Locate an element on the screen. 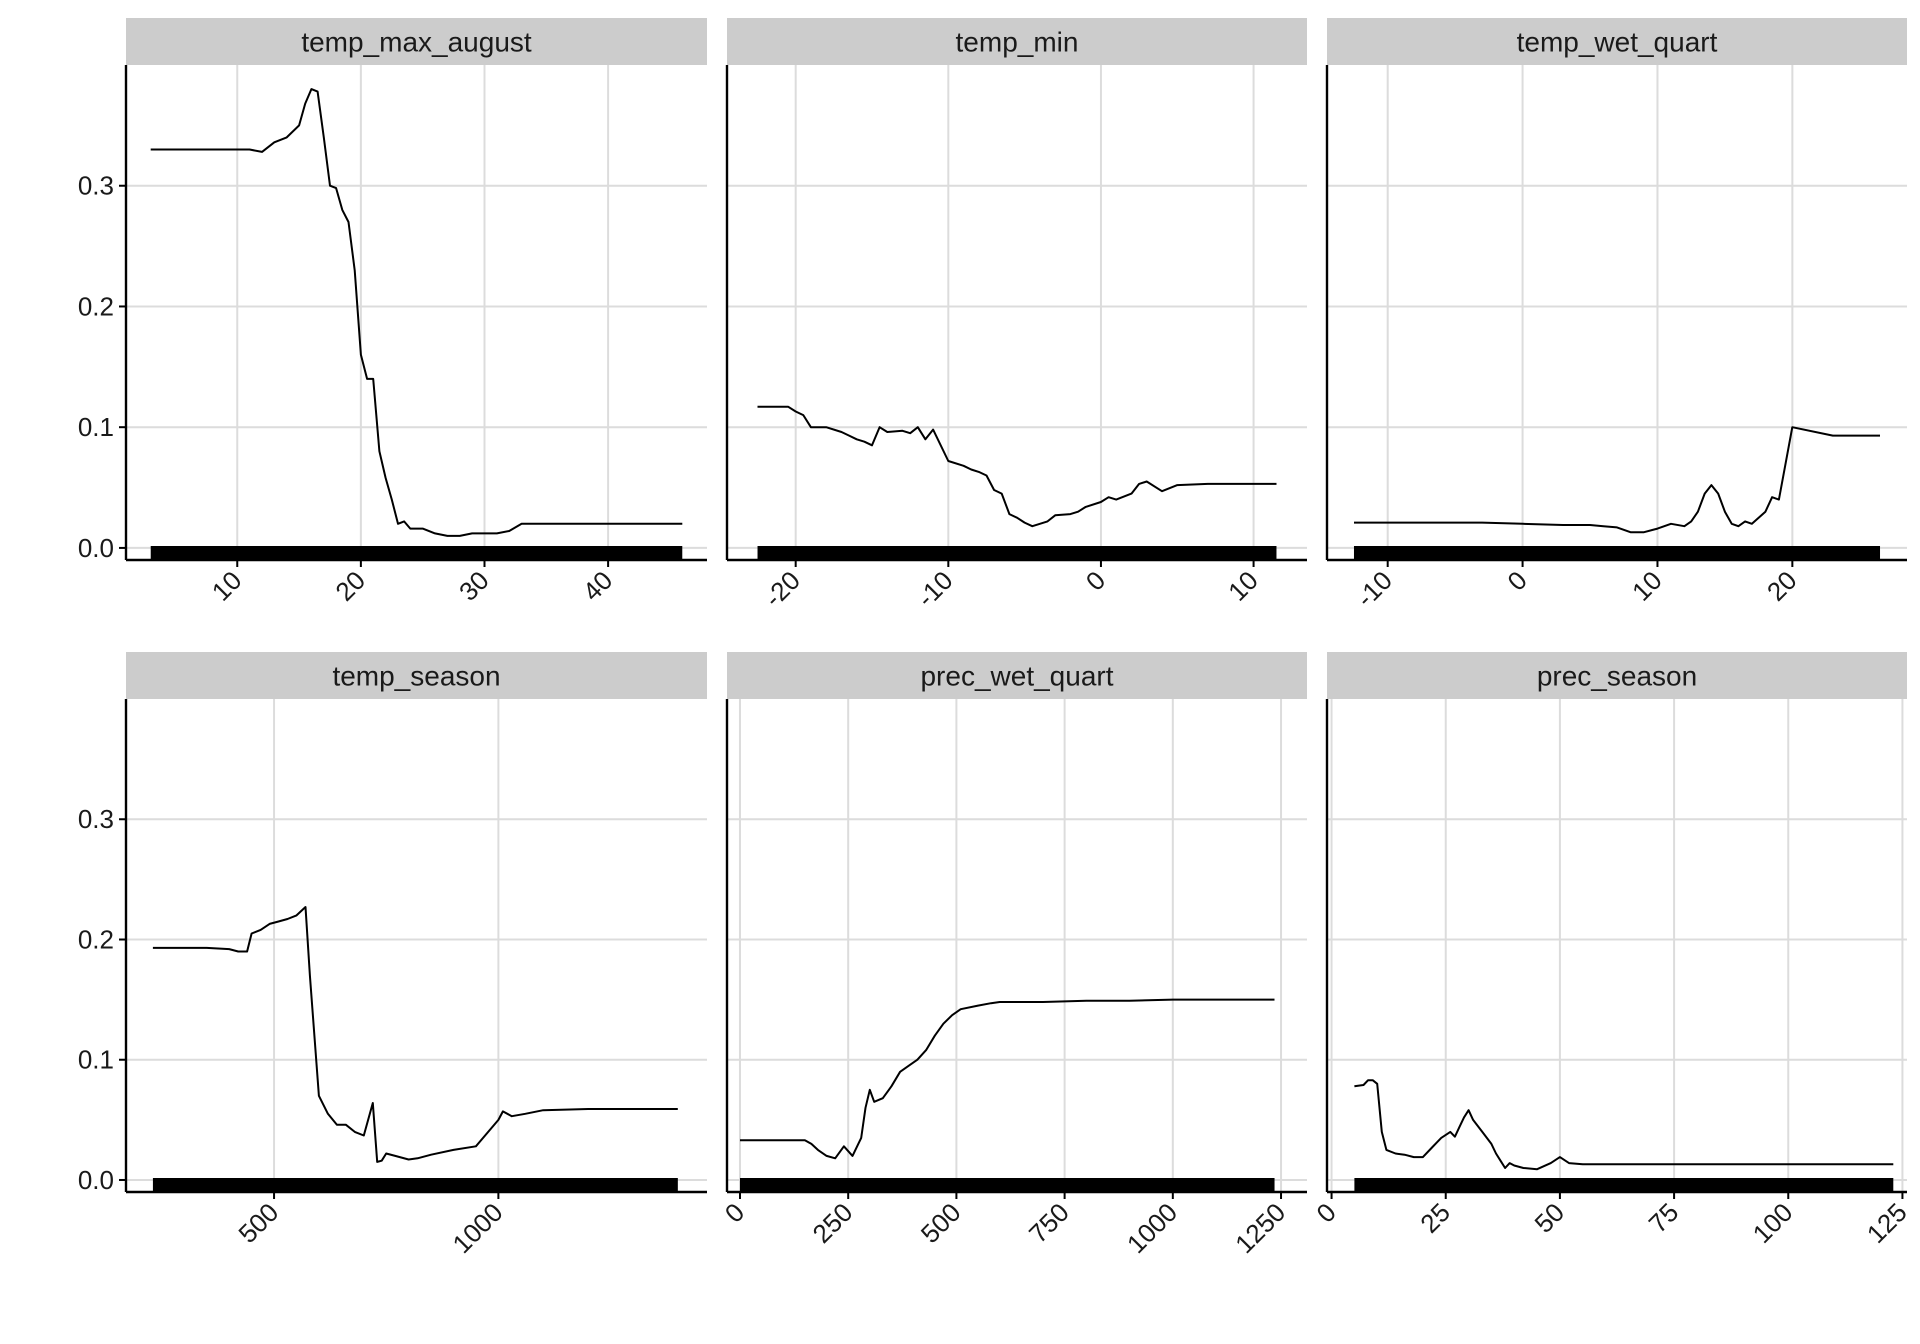  strip-title: temp_max_august is located at coordinates (416, 42).